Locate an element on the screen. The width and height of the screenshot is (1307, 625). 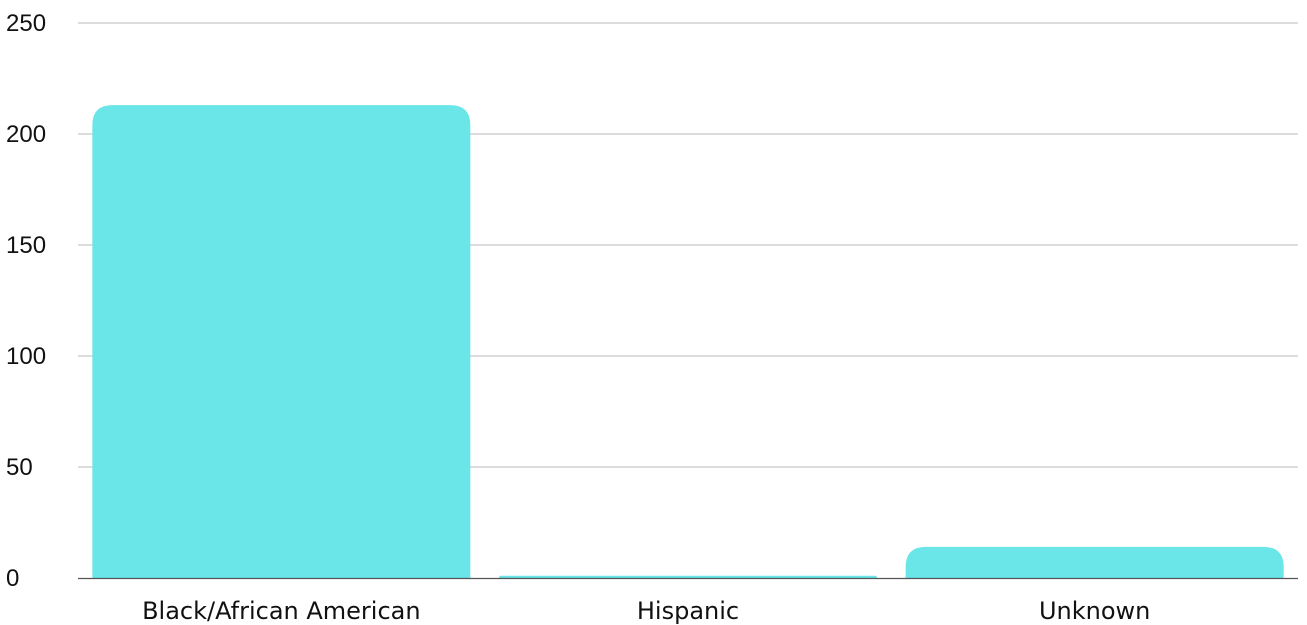
y-tick-label: 200 is located at coordinates (26, 134).